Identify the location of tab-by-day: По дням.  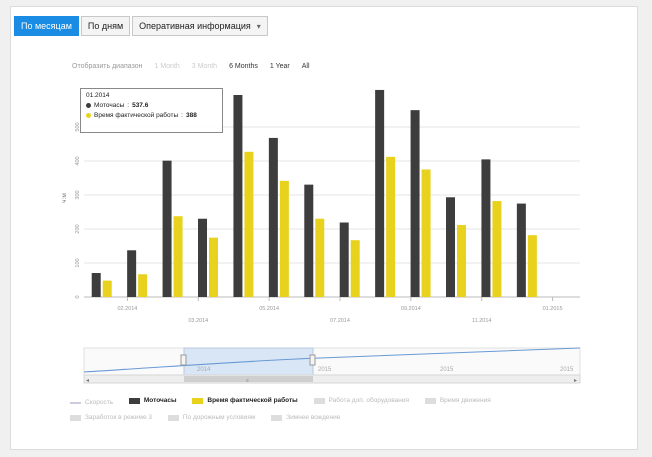
(105, 26).